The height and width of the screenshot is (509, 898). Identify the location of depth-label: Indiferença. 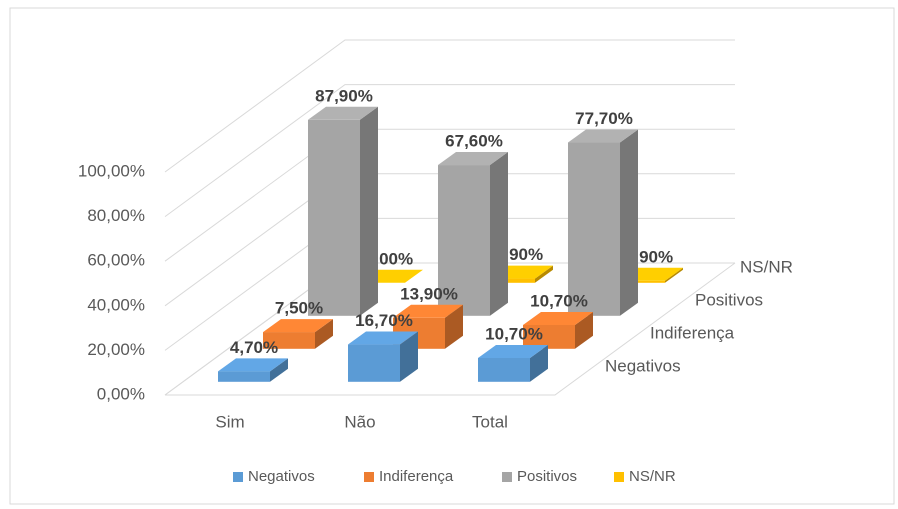
(692, 332).